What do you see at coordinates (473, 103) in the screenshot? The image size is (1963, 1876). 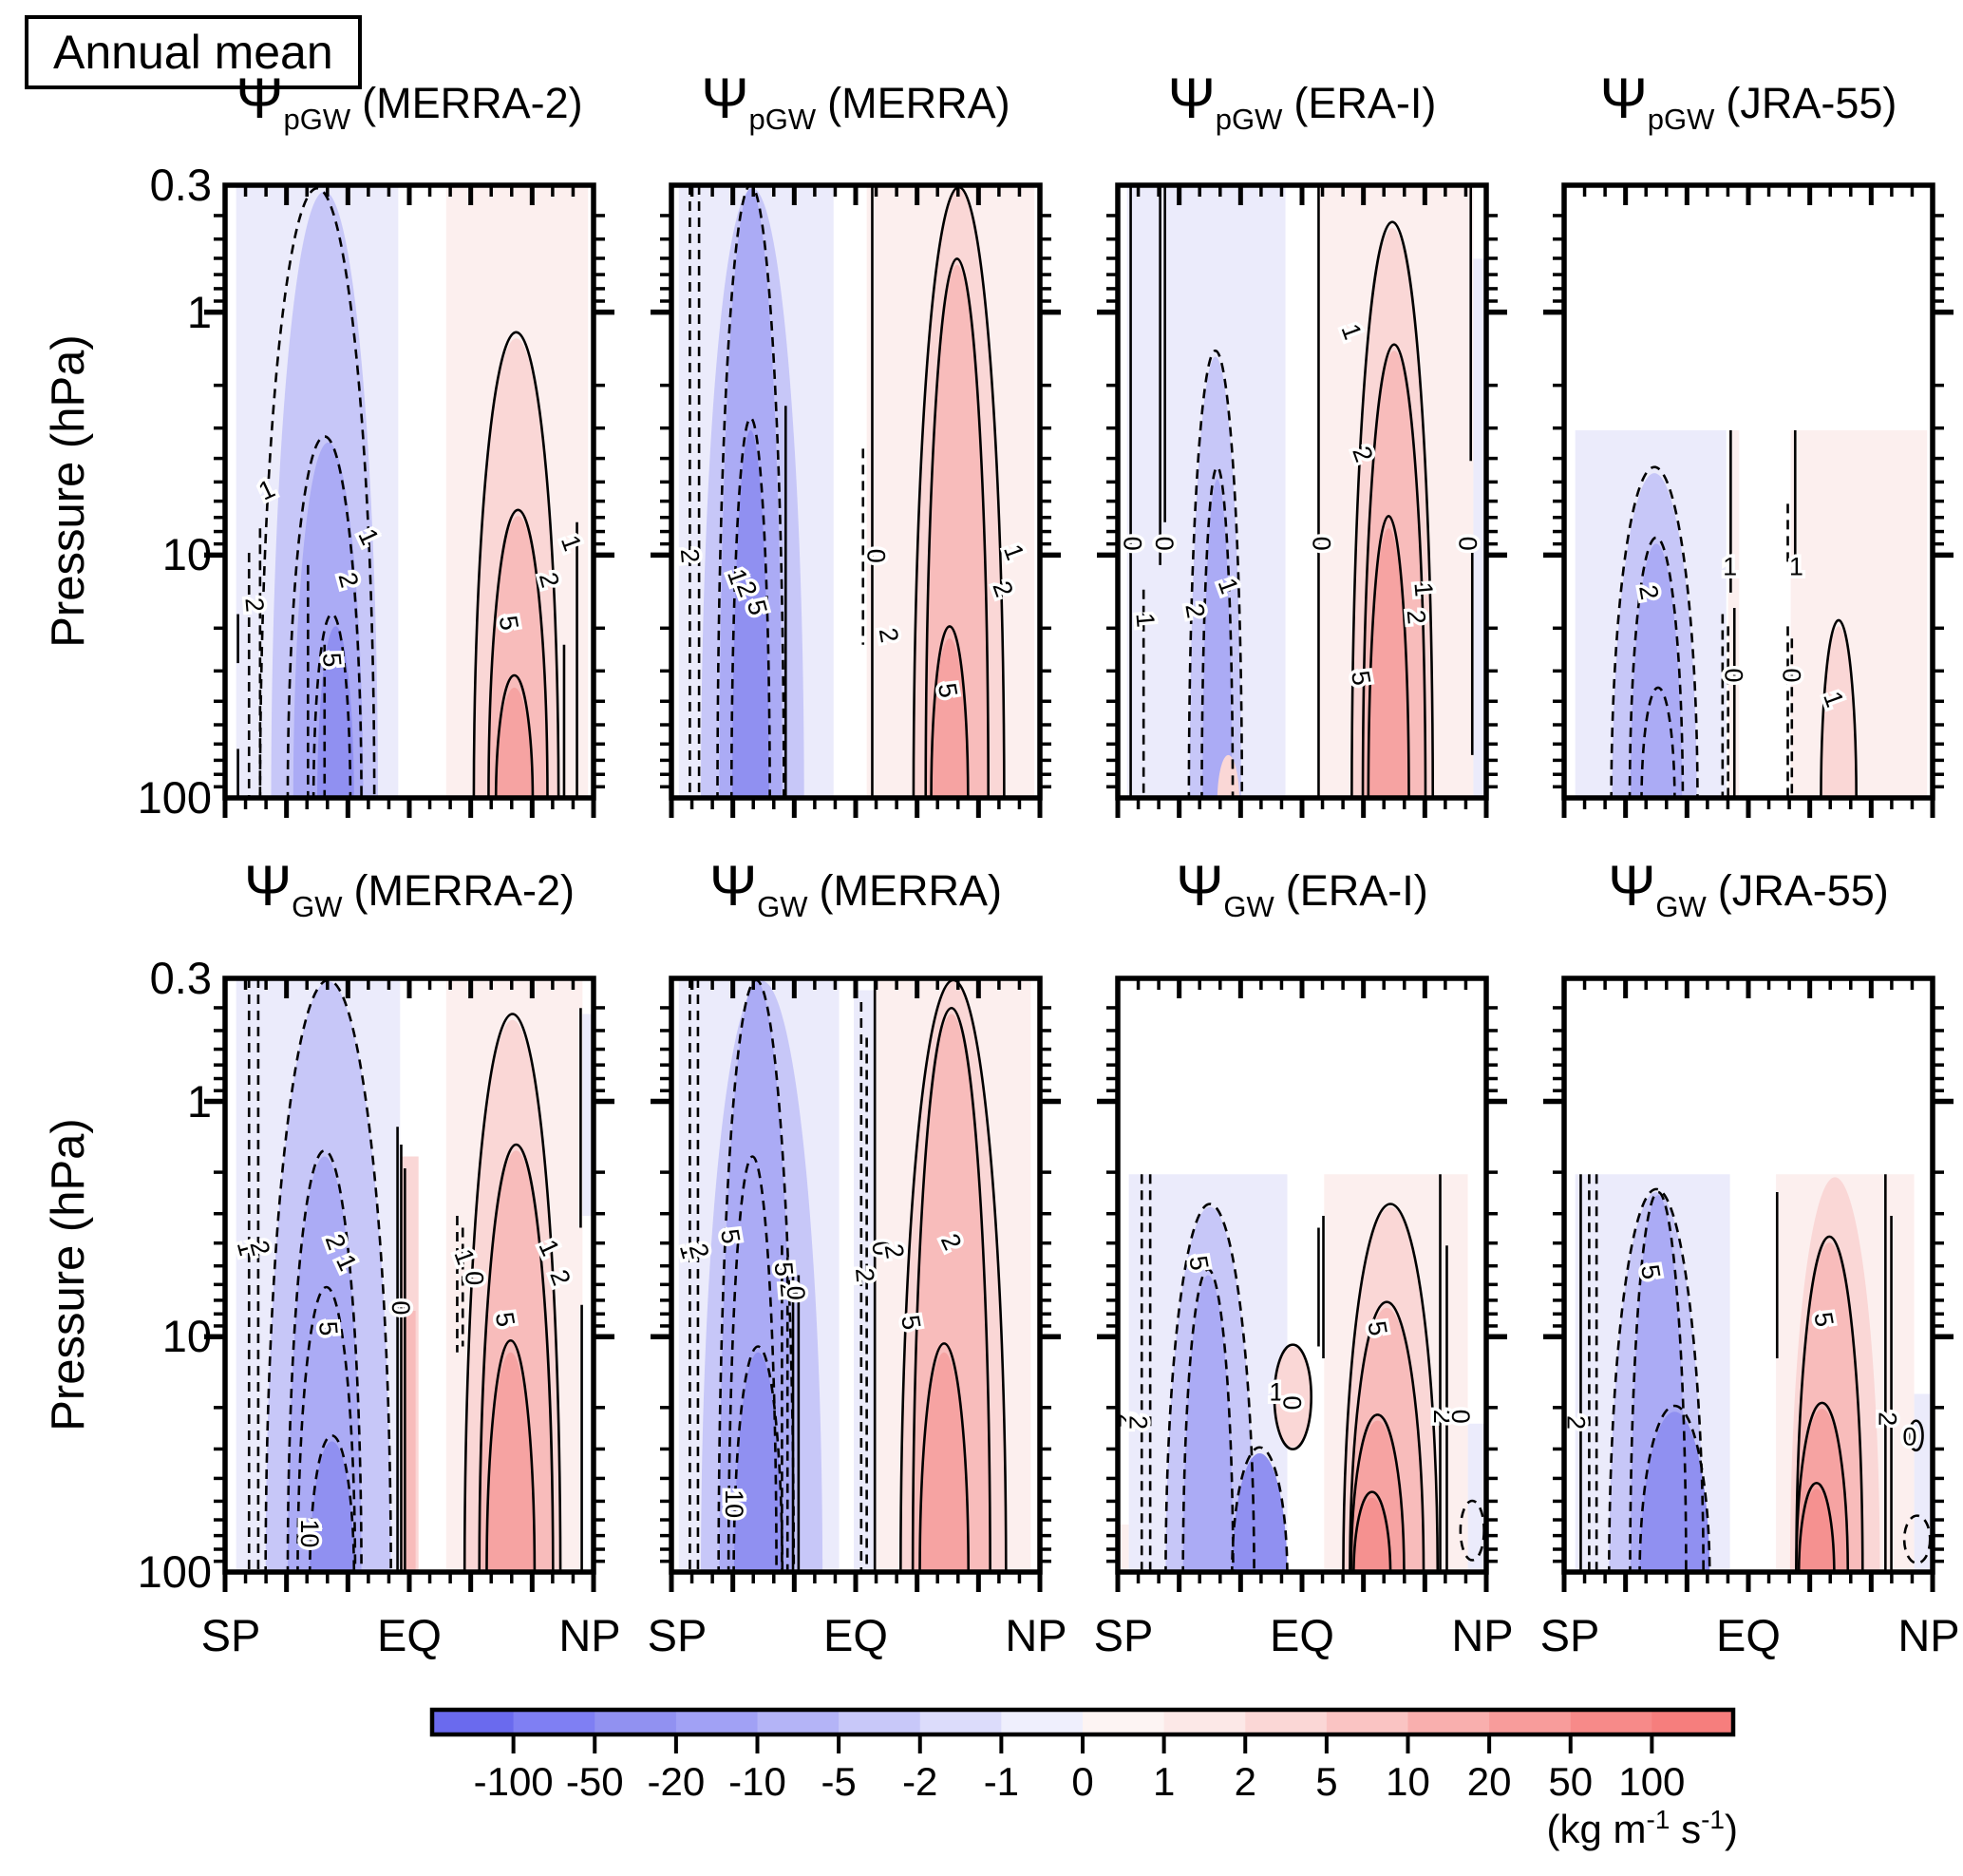 I see `dataset-name: (MERRA-2)` at bounding box center [473, 103].